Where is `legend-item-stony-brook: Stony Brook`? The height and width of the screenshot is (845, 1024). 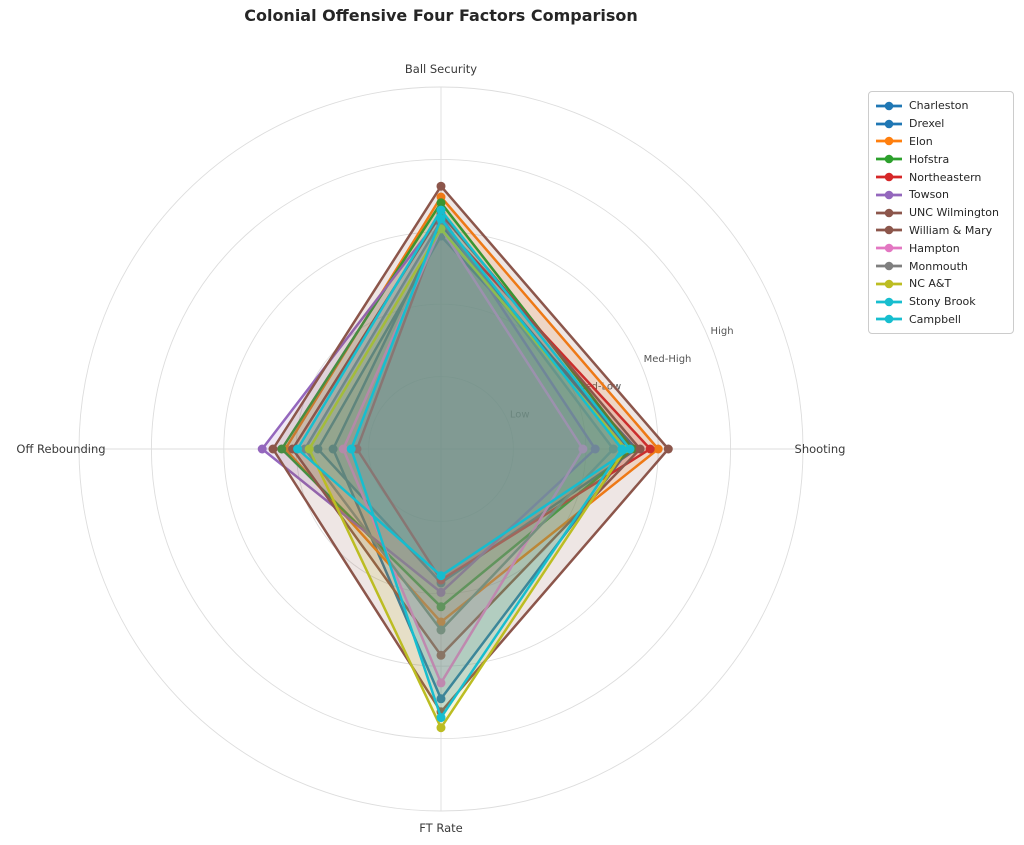
legend-item-stony-brook: Stony Brook is located at coordinates (941, 302).